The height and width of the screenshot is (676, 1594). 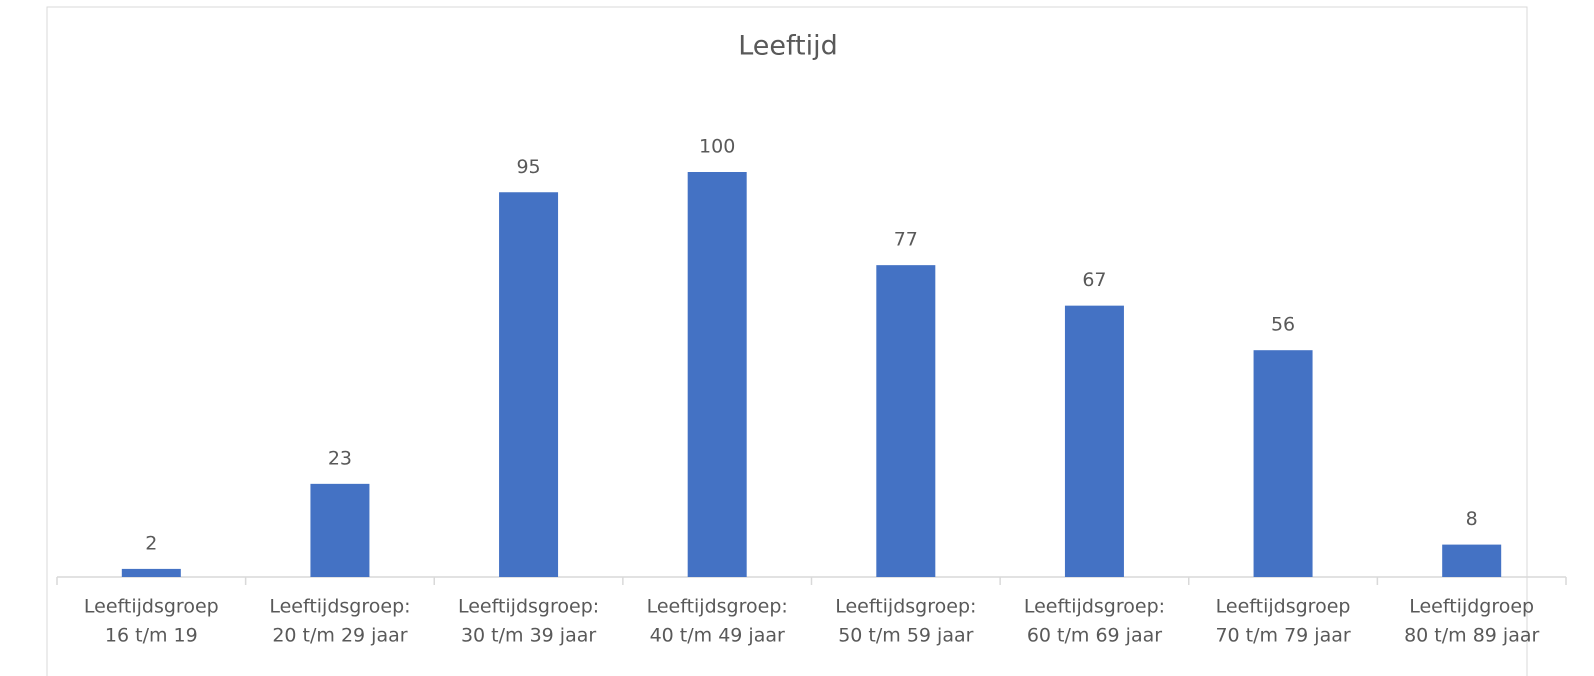 I want to click on value-label: 95, so click(x=528, y=167).